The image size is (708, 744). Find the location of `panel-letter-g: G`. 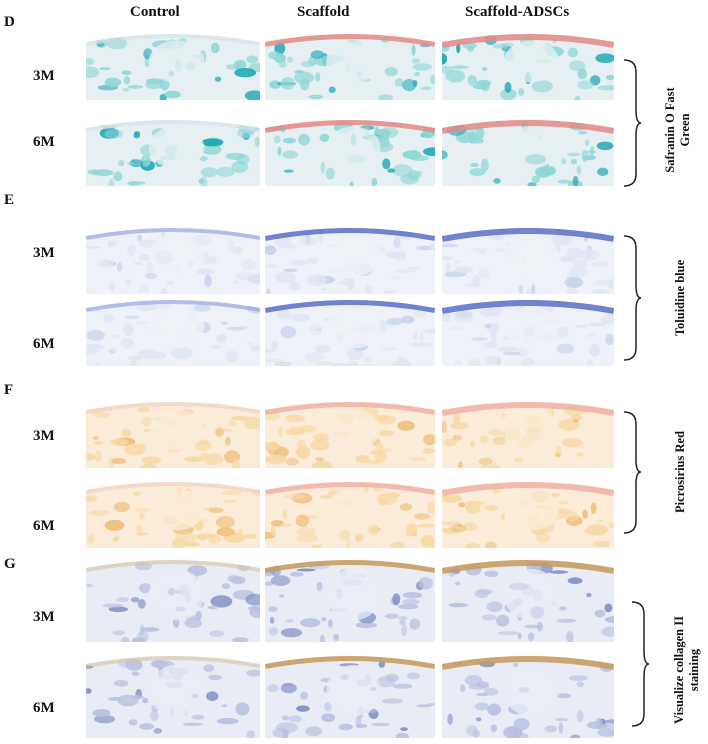

panel-letter-g: G is located at coordinates (10, 564).